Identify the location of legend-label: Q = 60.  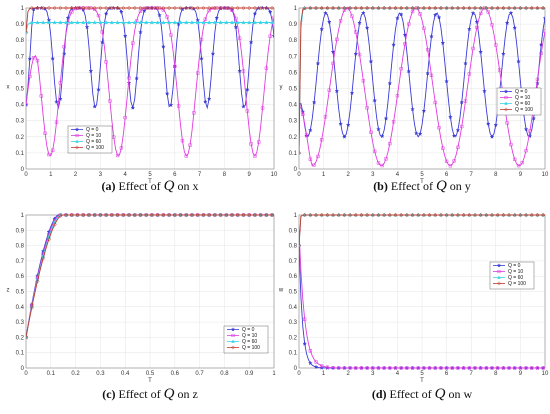
(93, 142).